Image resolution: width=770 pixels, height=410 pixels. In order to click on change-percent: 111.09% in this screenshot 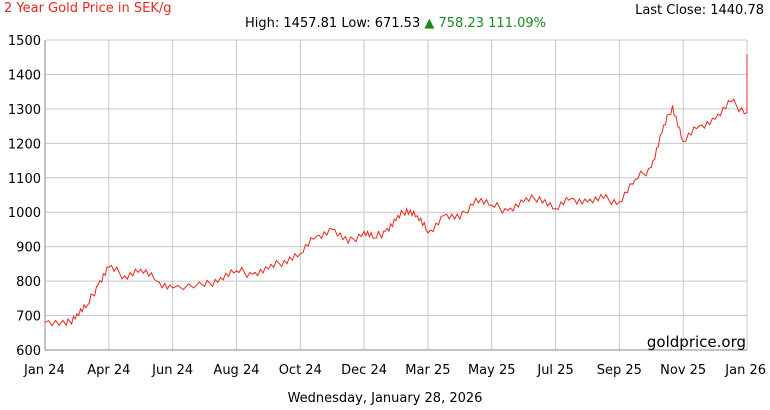, I will do `click(517, 23)`.